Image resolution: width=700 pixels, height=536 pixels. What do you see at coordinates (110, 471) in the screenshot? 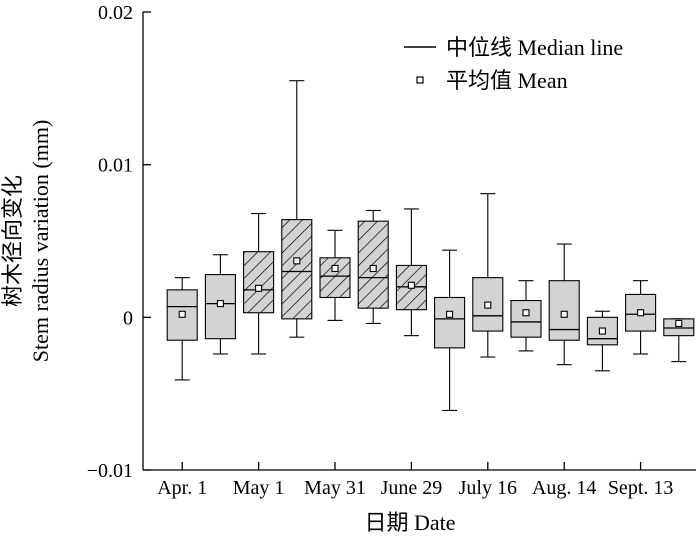
I see `y-tick-label: −0.01` at bounding box center [110, 471].